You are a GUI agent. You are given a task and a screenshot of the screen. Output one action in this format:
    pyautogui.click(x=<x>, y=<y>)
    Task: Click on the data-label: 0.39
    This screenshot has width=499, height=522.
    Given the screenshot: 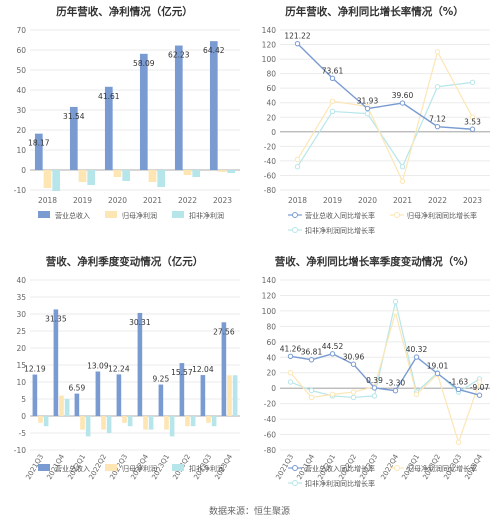 What is the action you would take?
    pyautogui.click(x=374, y=380)
    